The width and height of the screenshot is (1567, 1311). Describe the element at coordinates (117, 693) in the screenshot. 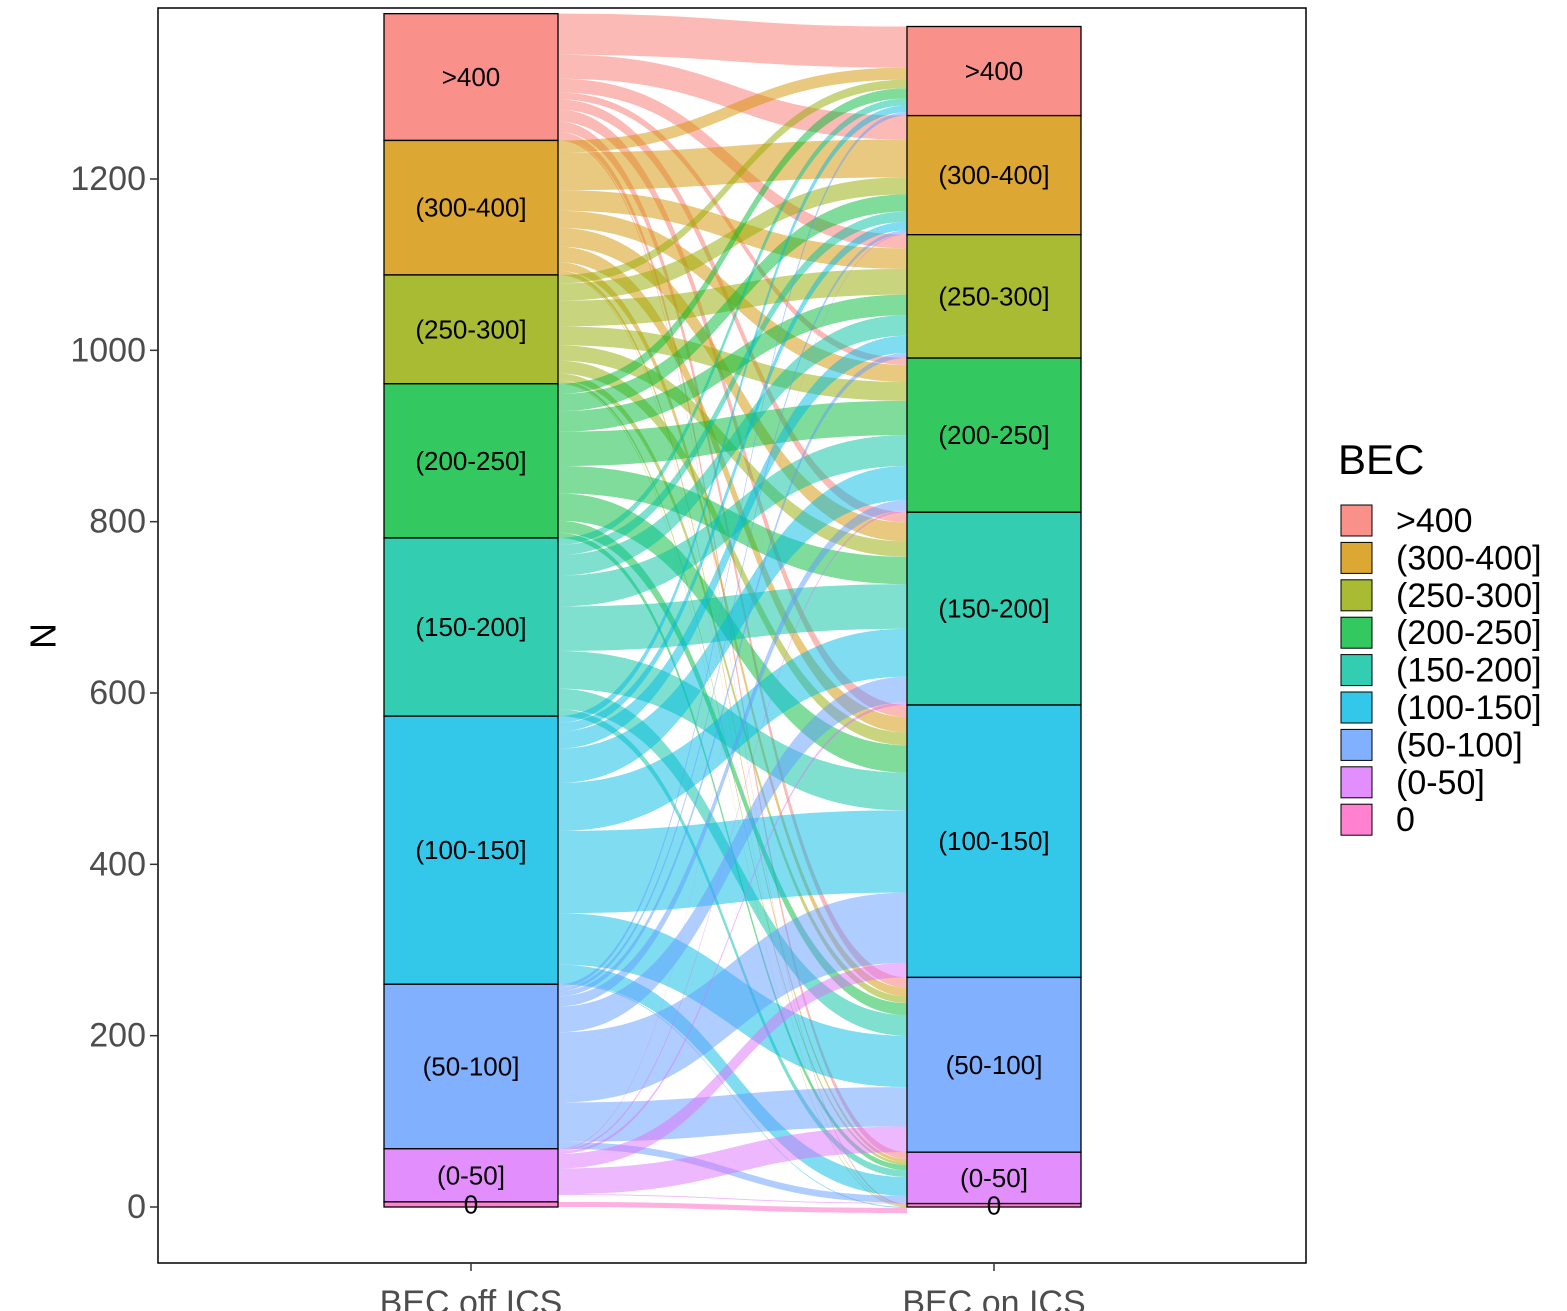

I see `y-tick-label-600: 600` at that location.